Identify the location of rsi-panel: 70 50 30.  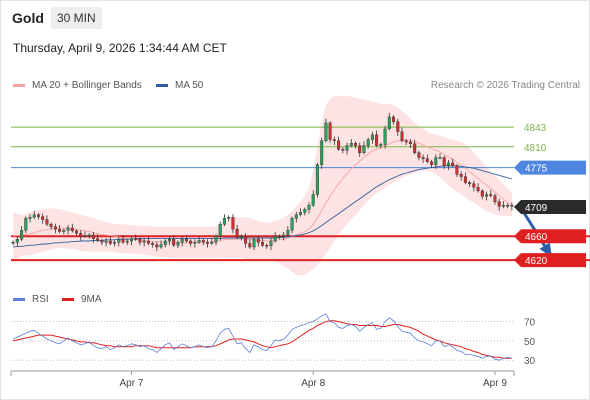
(273, 340).